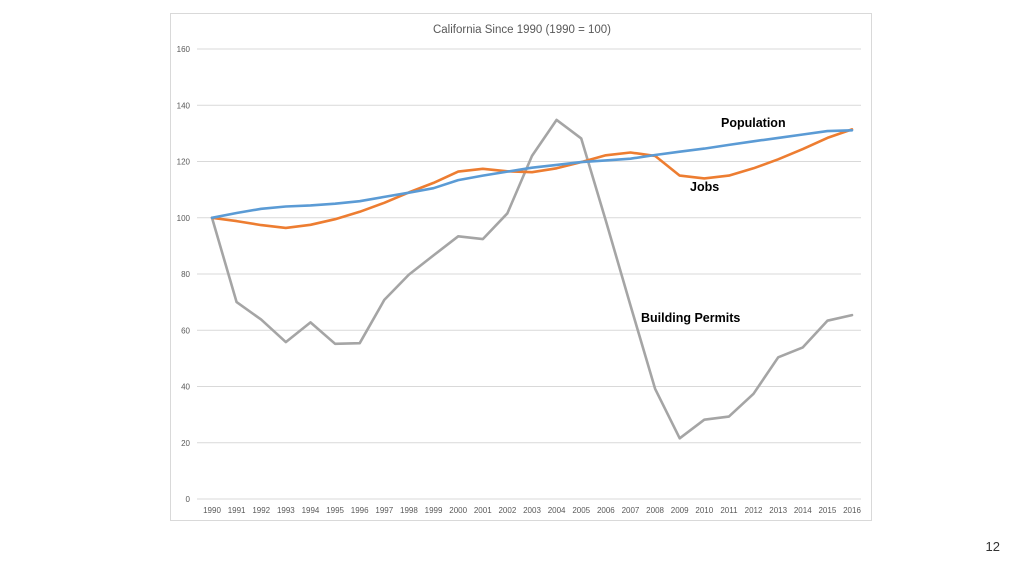  Describe the element at coordinates (185, 443) in the screenshot. I see `y-tick-label: 20` at that location.